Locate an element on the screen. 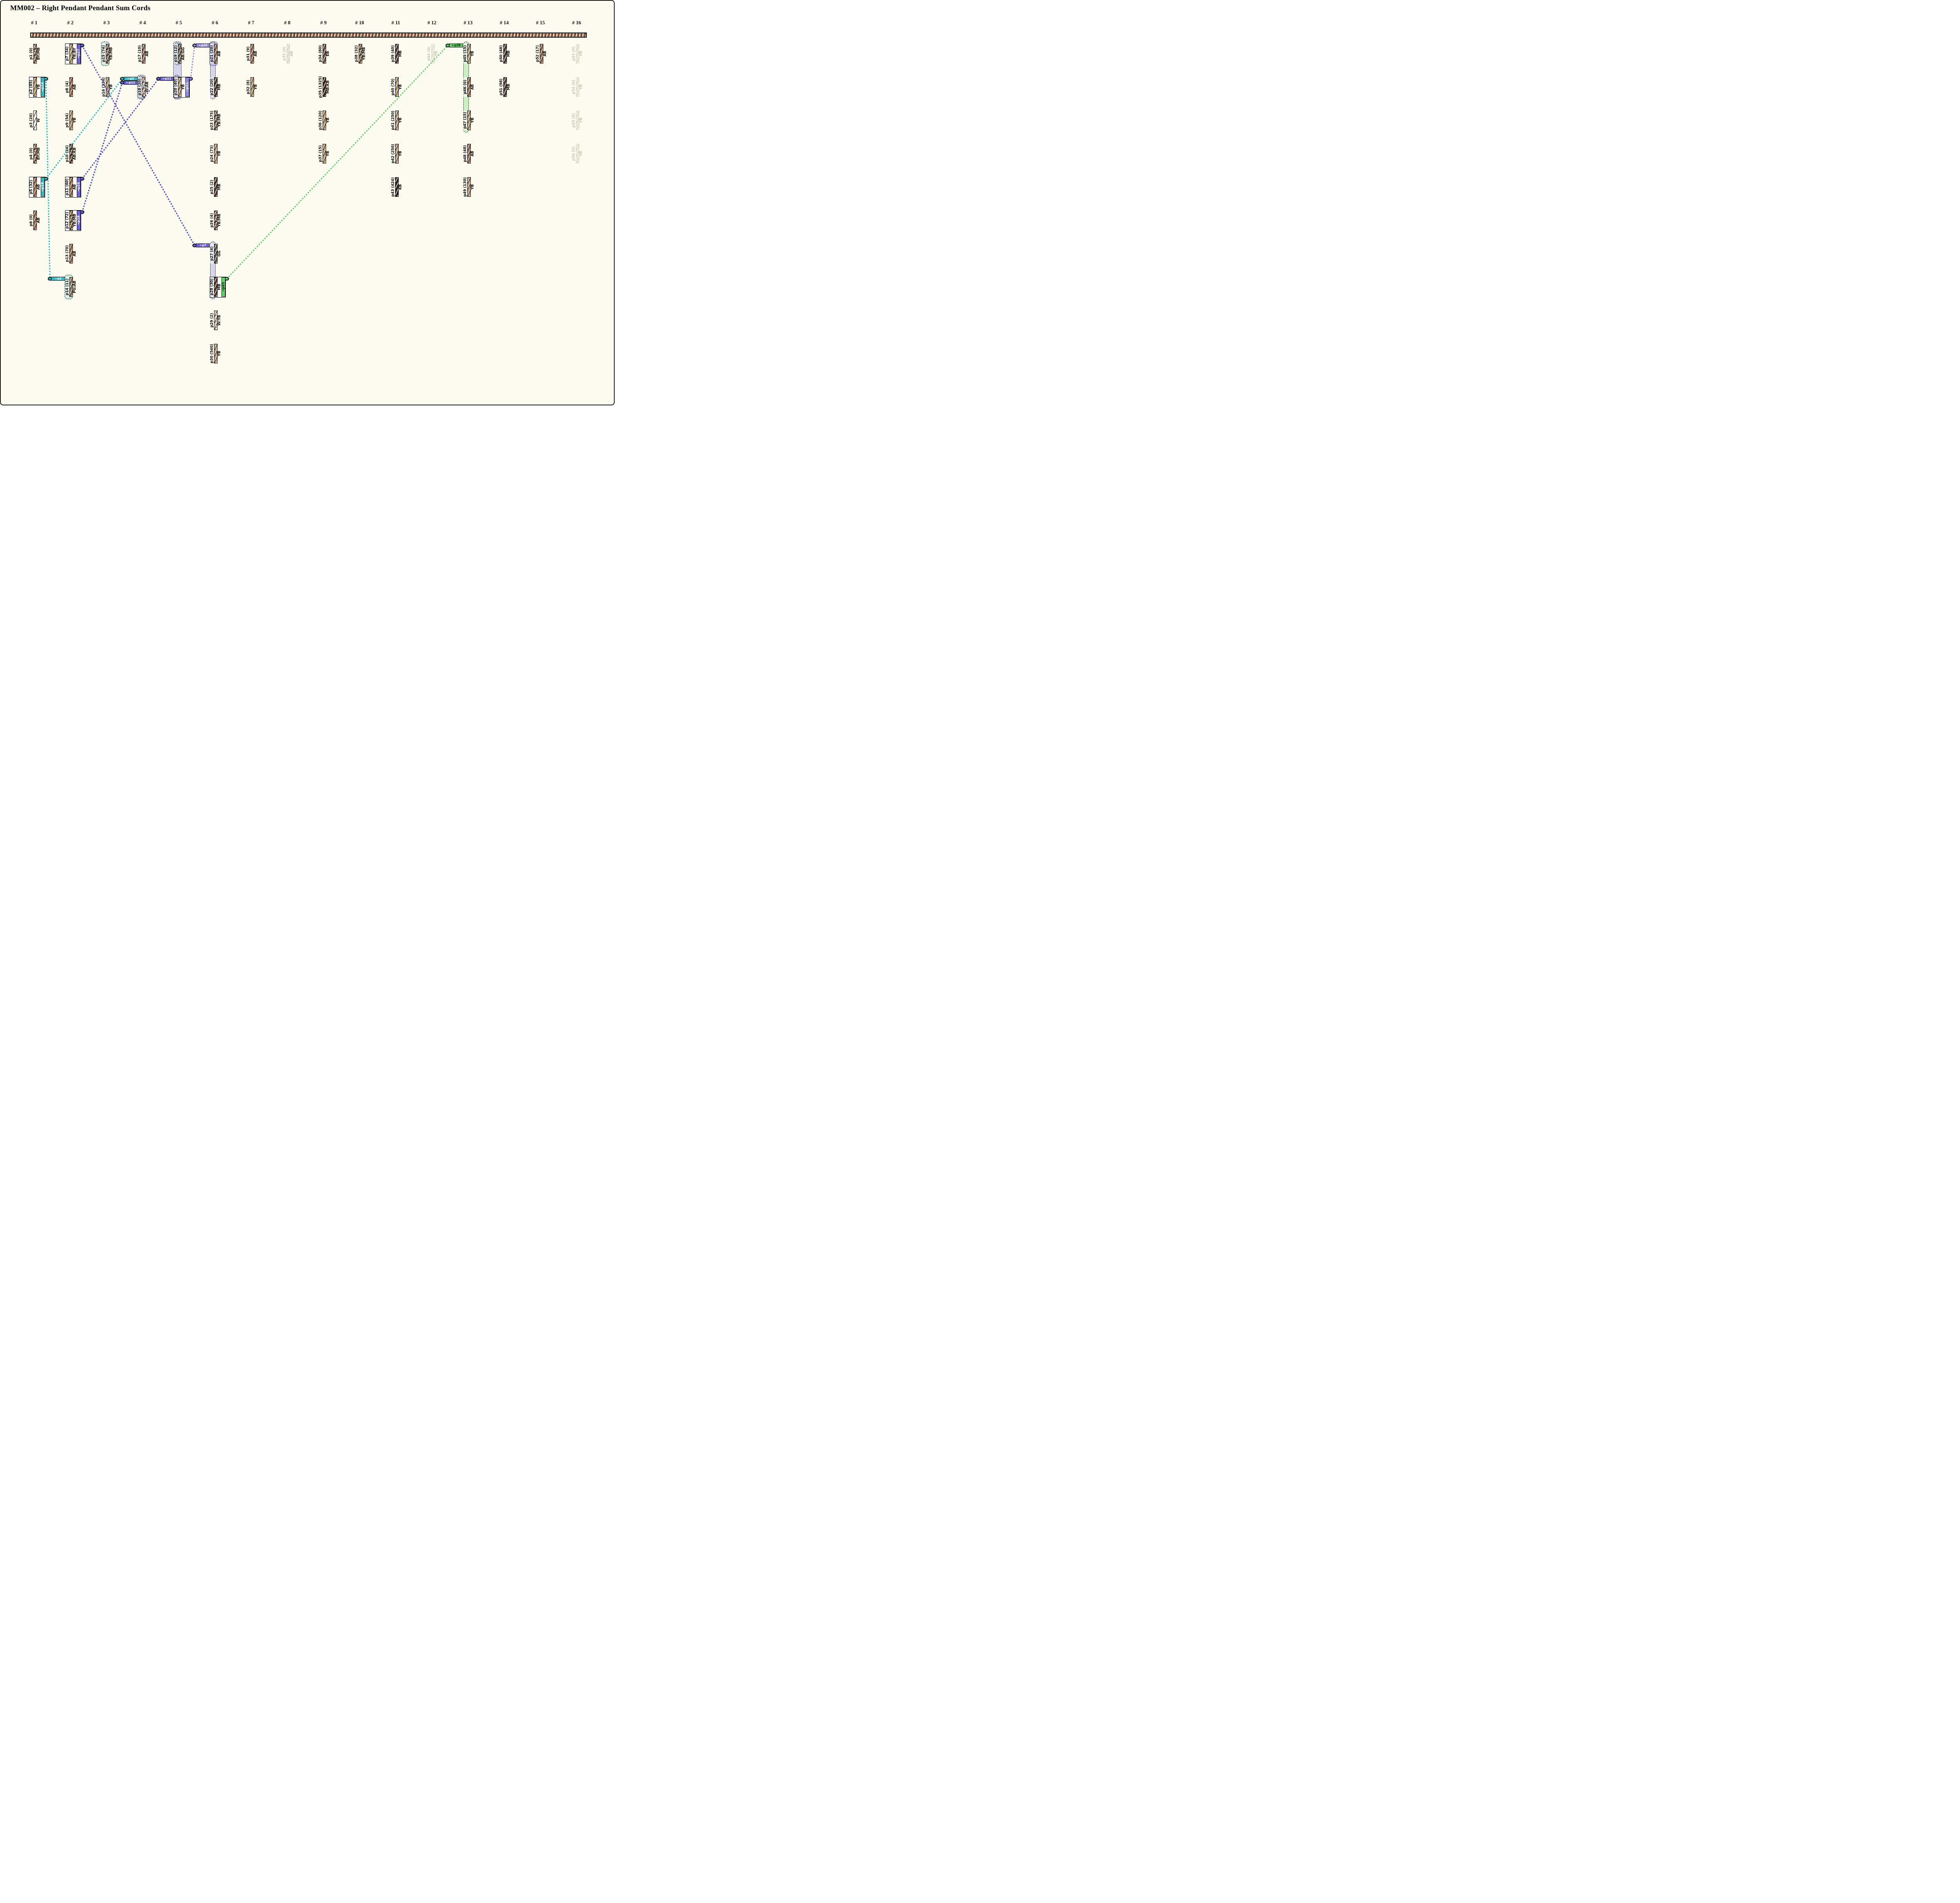 The image size is (1960, 1903). pendant-cord-bar-p2 is located at coordinates (35, 87).